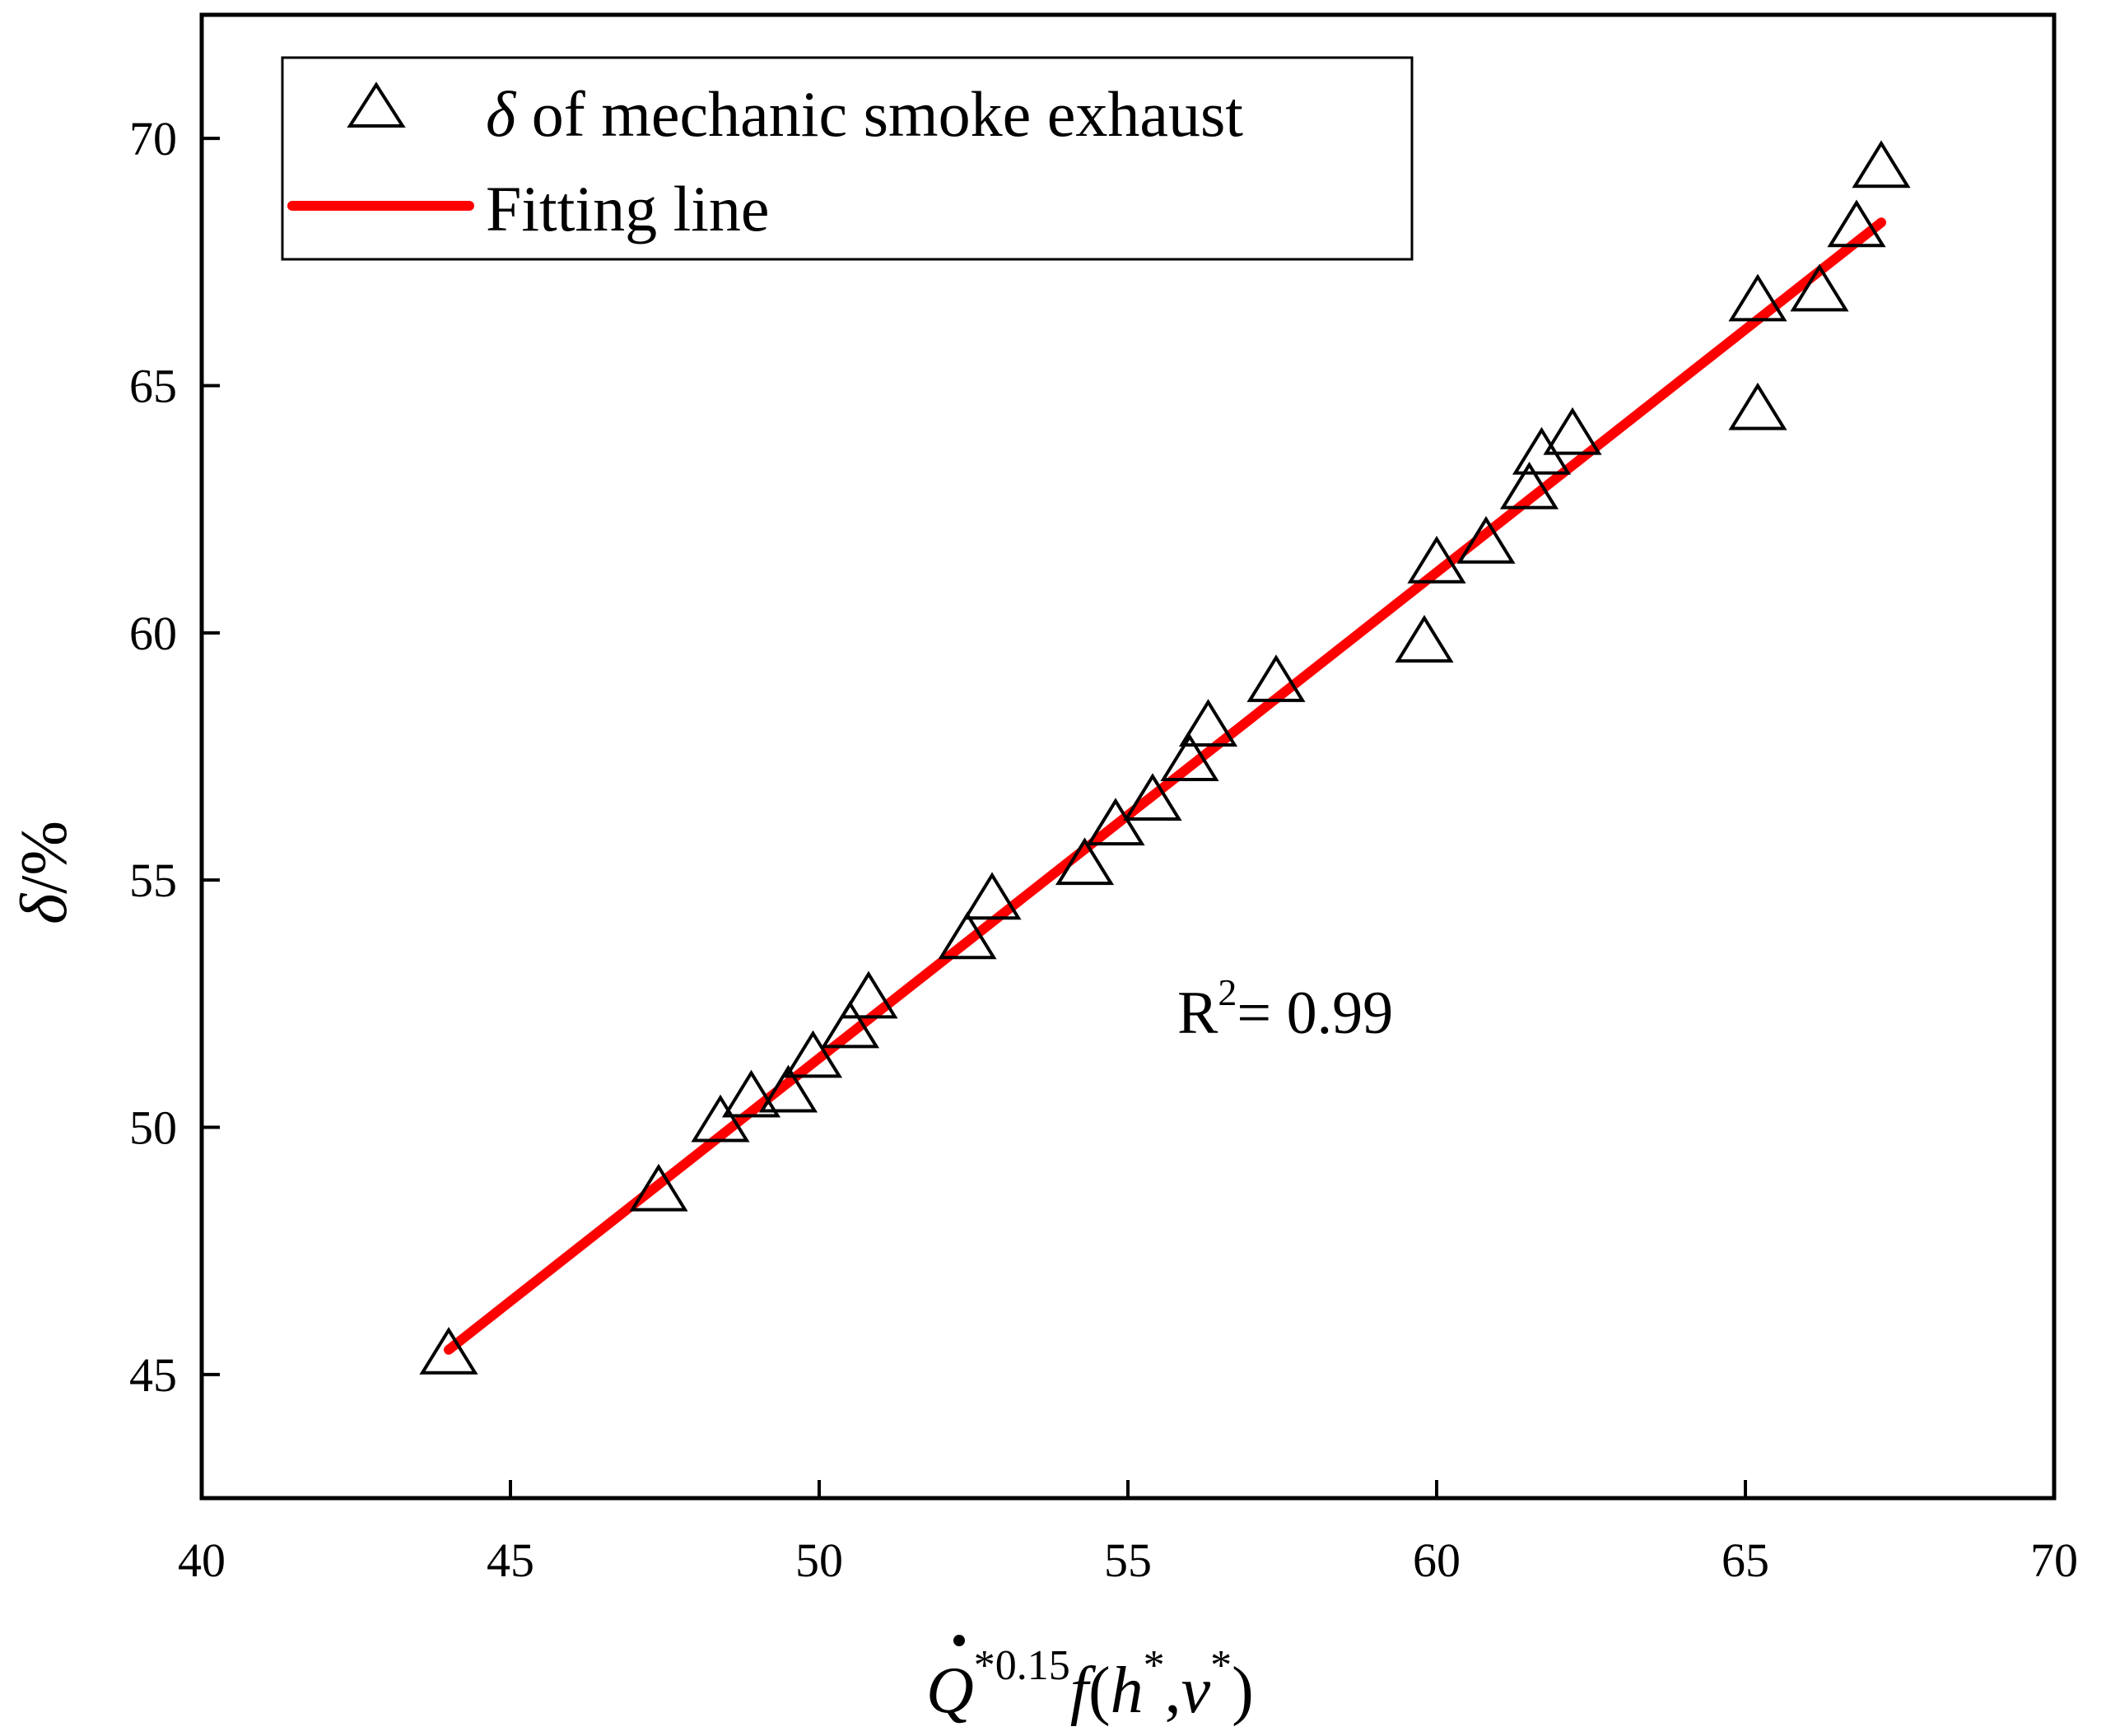  I want to click on x-title-h: h, so click(1127, 1691).